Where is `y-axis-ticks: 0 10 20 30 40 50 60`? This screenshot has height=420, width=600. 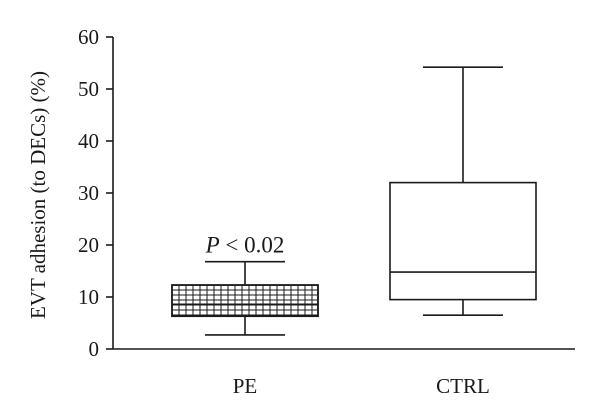 y-axis-ticks: 0 10 20 30 40 50 60 is located at coordinates (95, 193).